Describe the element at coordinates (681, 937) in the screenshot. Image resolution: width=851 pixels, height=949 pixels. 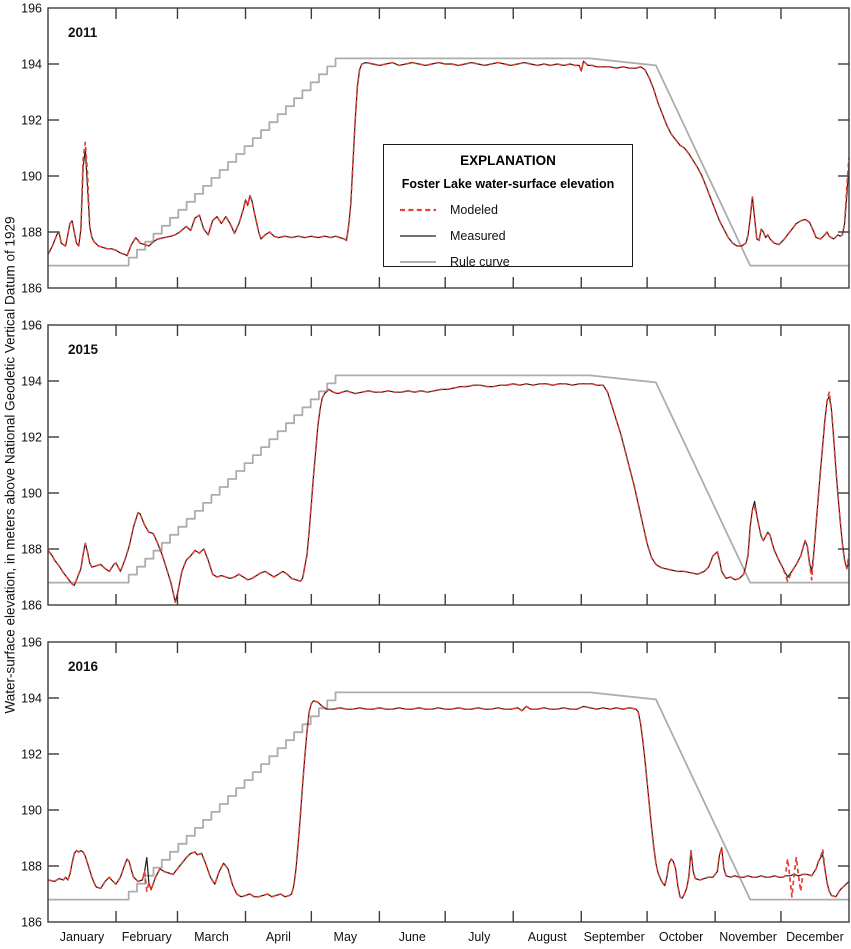
I see `x-axis-month-label: October` at that location.